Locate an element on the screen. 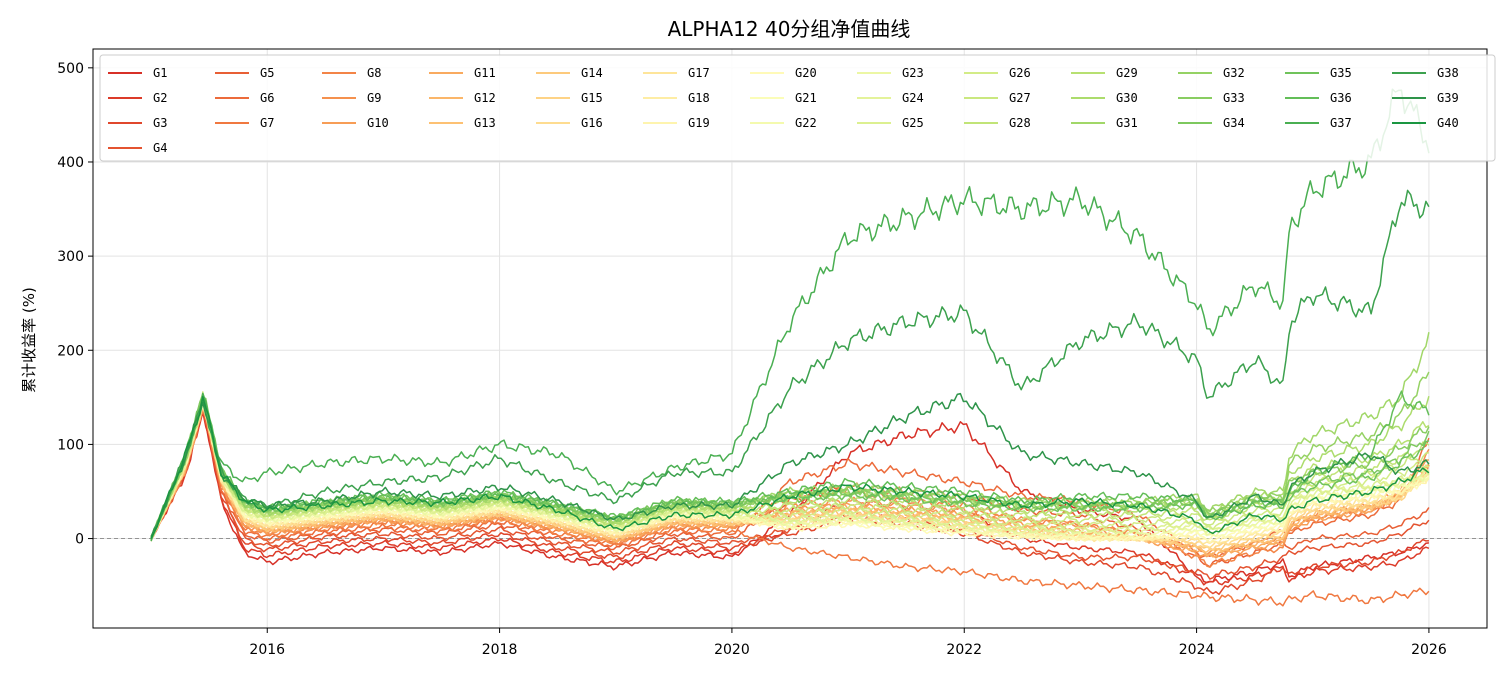 The image size is (1501, 678). legend-label: G14 is located at coordinates (592, 73).